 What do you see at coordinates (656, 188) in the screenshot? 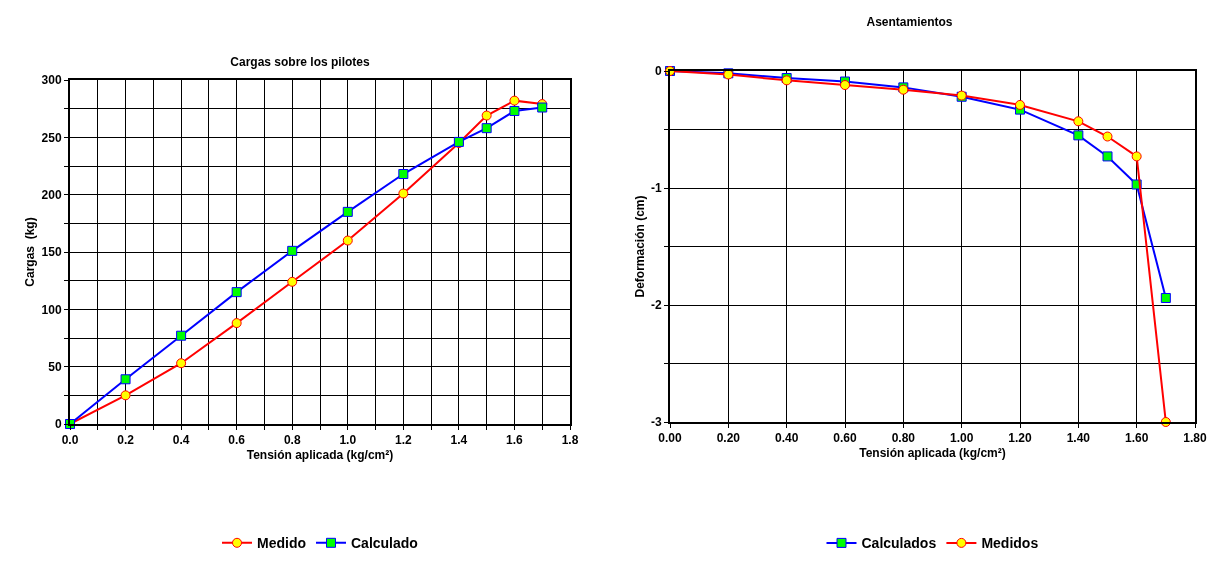
I see `y-tick-label: -1` at bounding box center [656, 188].